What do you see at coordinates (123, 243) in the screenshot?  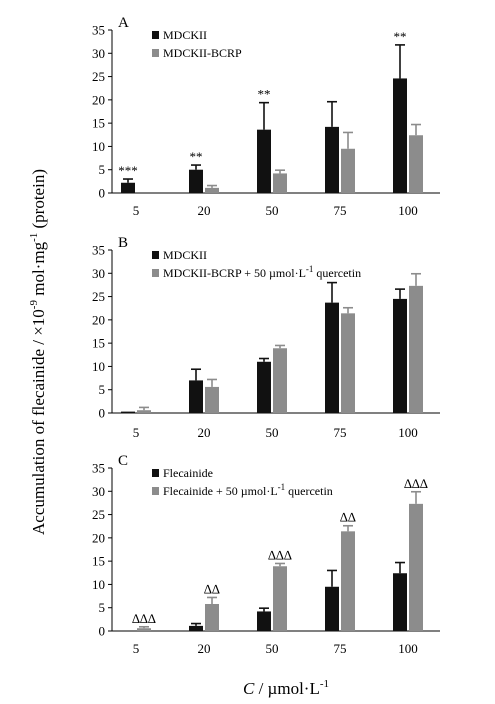 I see `panel-label: B` at bounding box center [123, 243].